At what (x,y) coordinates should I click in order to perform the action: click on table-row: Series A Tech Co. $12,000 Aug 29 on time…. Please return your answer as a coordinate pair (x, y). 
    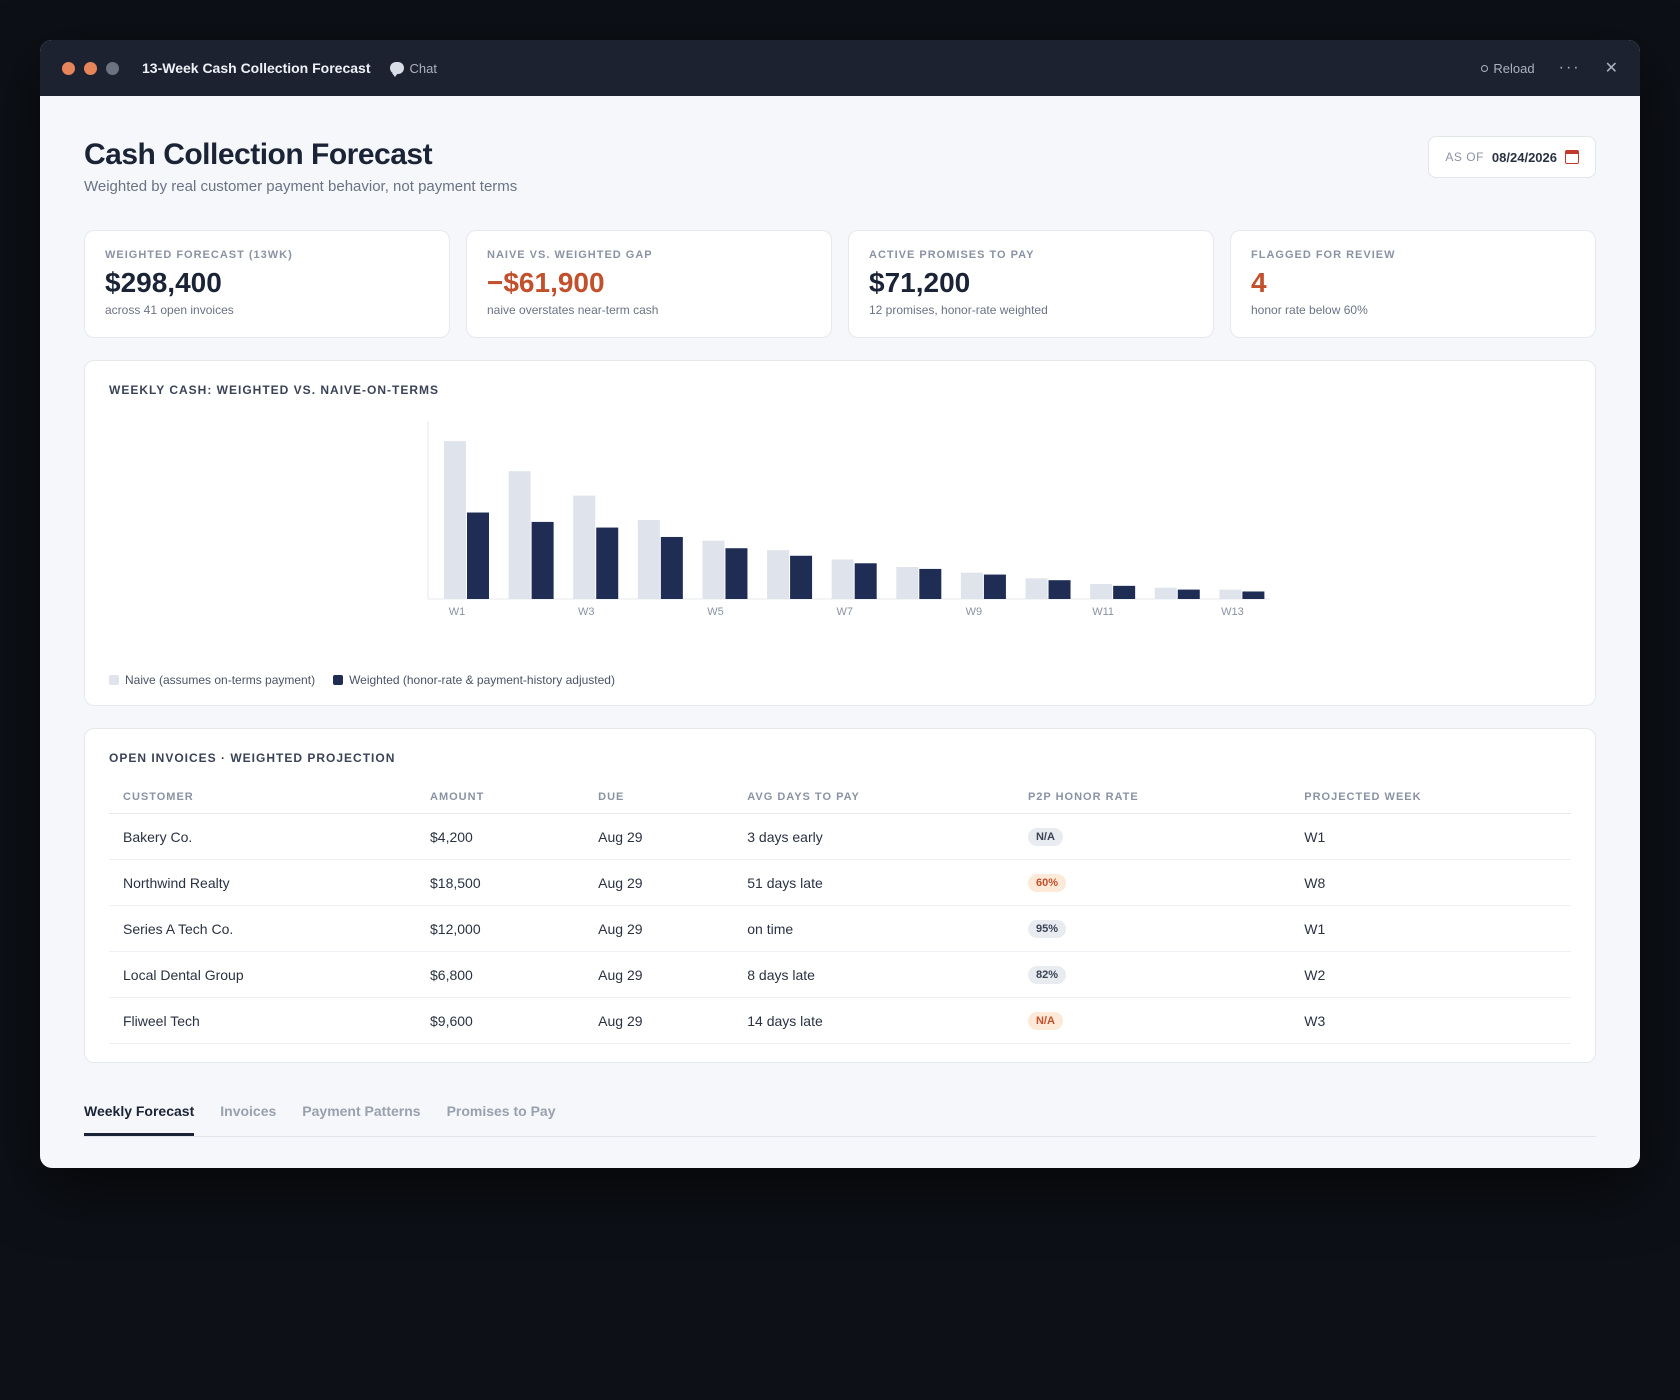
    Looking at the image, I should click on (840, 928).